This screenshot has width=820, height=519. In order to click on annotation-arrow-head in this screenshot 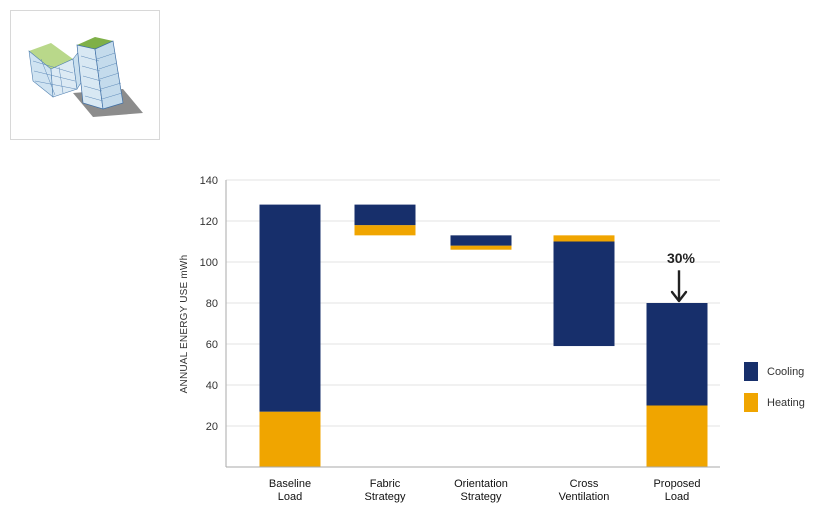, I will do `click(679, 296)`.